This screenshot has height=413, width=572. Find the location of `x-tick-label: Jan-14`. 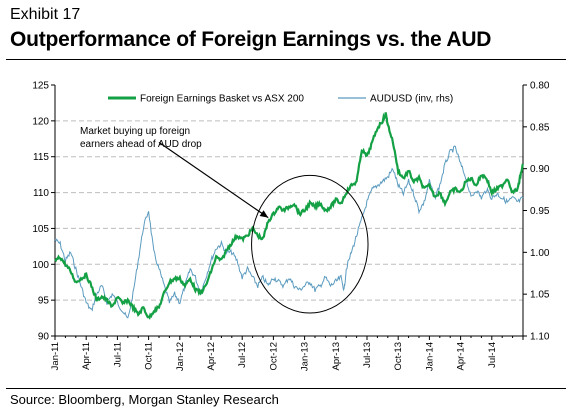

x-tick-label: Jan-14 is located at coordinates (429, 356).